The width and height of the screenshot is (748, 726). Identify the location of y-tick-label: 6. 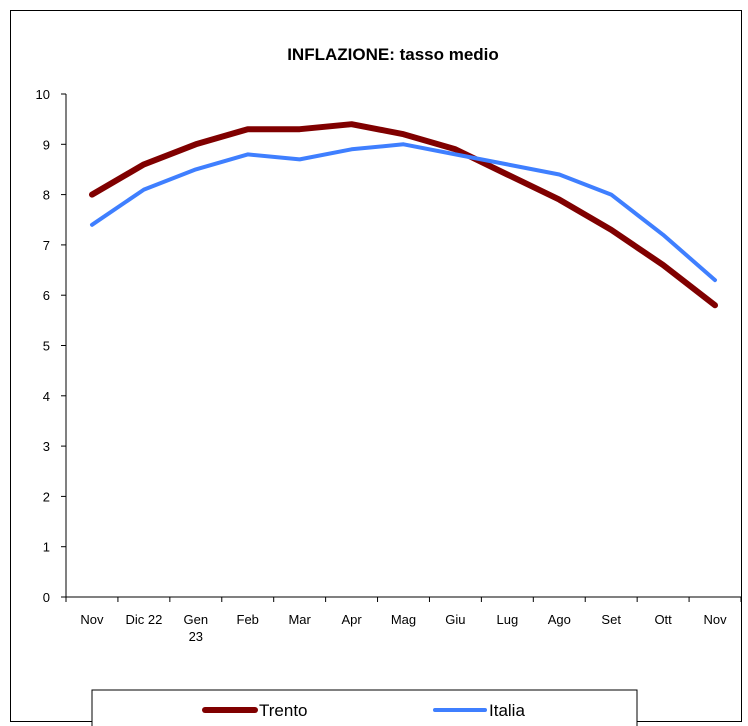
(46, 295).